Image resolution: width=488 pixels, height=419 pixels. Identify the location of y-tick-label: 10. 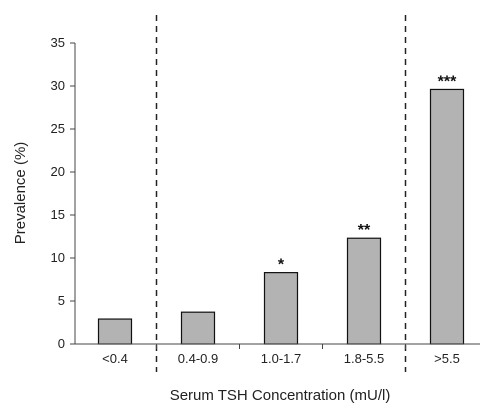
(58, 257).